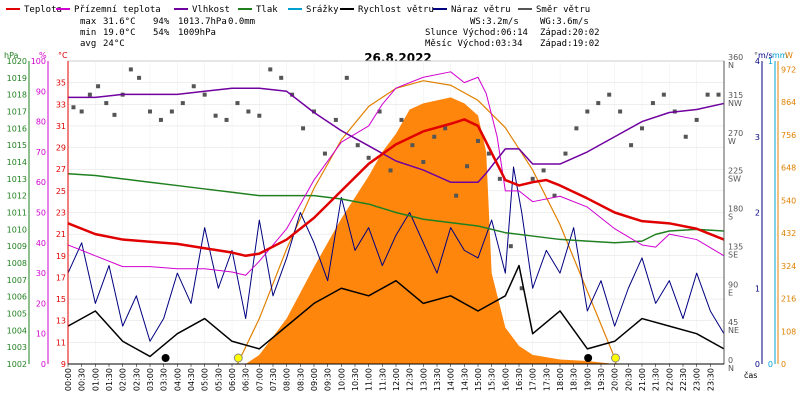 This screenshot has width=800, height=400. Describe the element at coordinates (17, 162) in the screenshot. I see `pressure-axis-tick-label: 1014` at that location.